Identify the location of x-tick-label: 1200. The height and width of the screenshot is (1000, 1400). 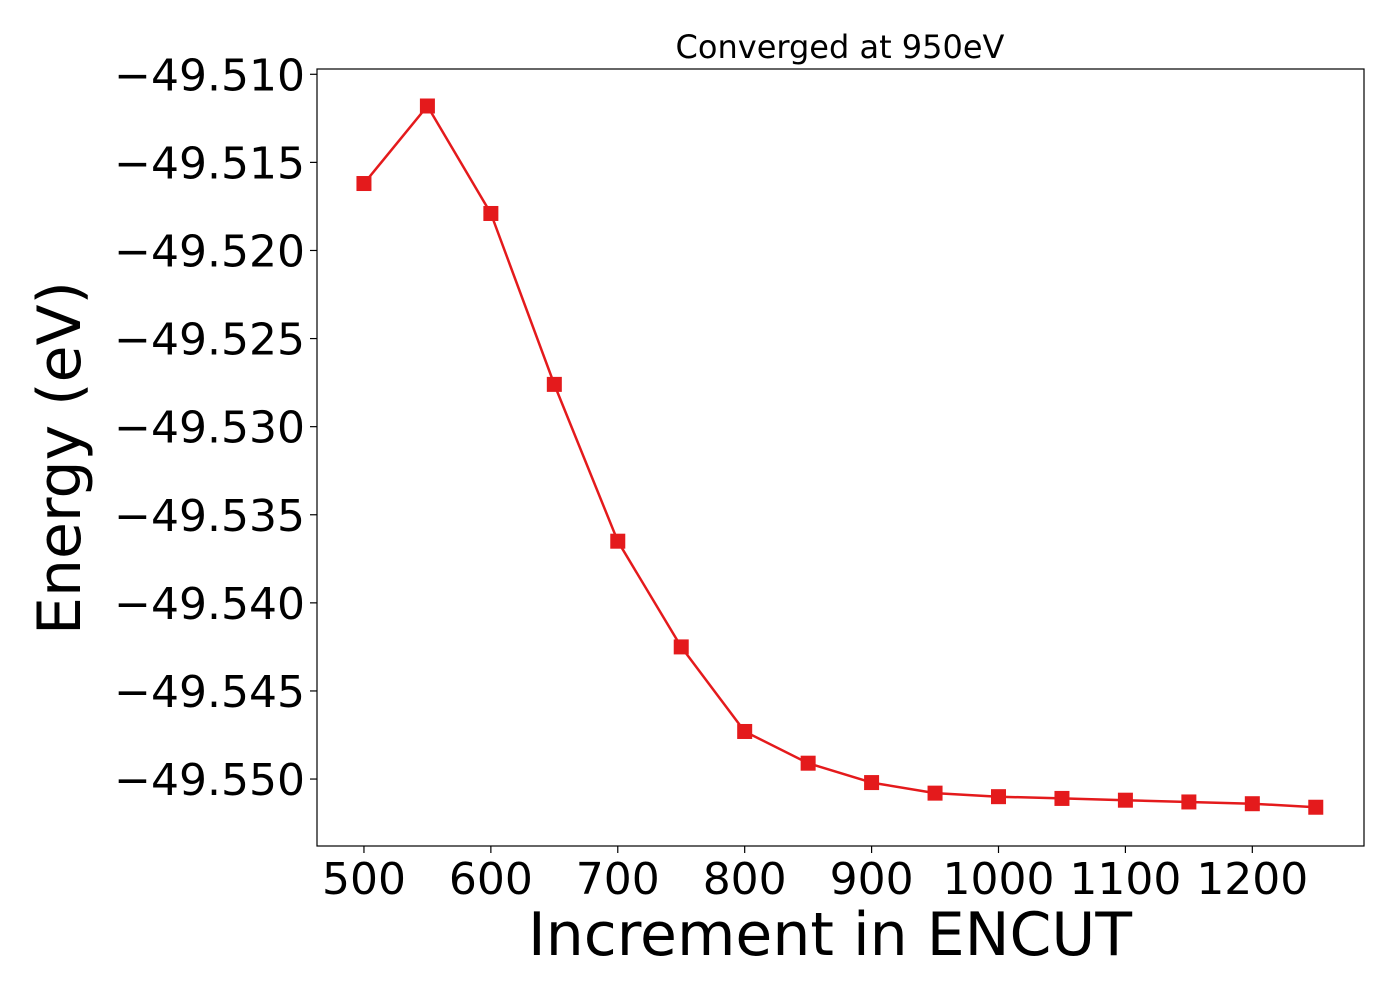
(1252, 879).